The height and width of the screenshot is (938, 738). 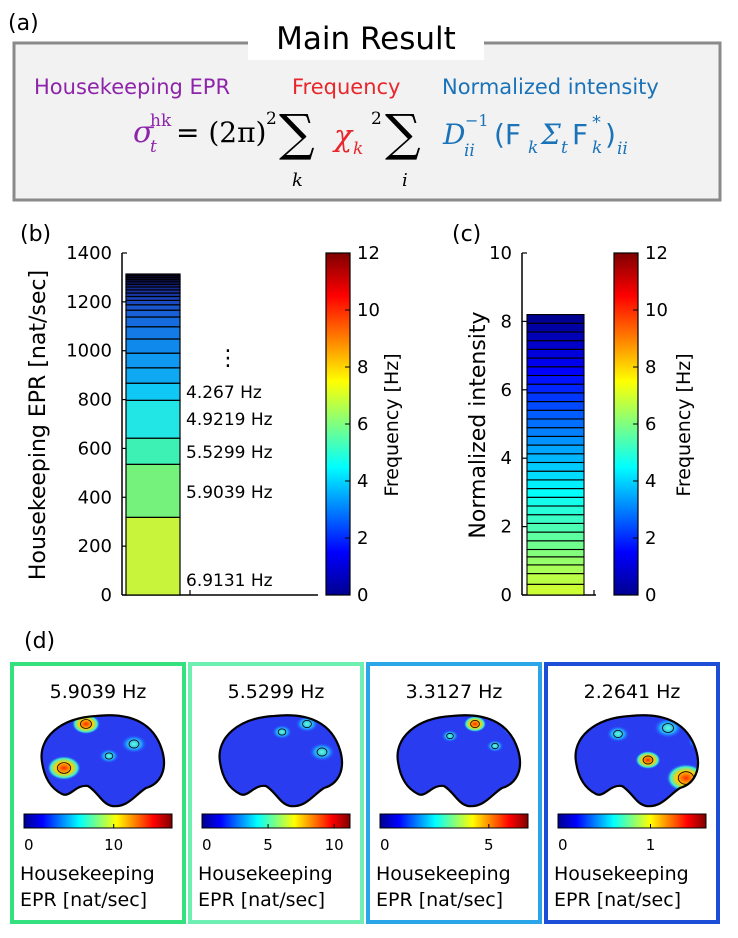 I want to click on intensity-stacked-bar-chart: Normalized intensity 0 2 4 6 8 10, so click(x=531, y=424).